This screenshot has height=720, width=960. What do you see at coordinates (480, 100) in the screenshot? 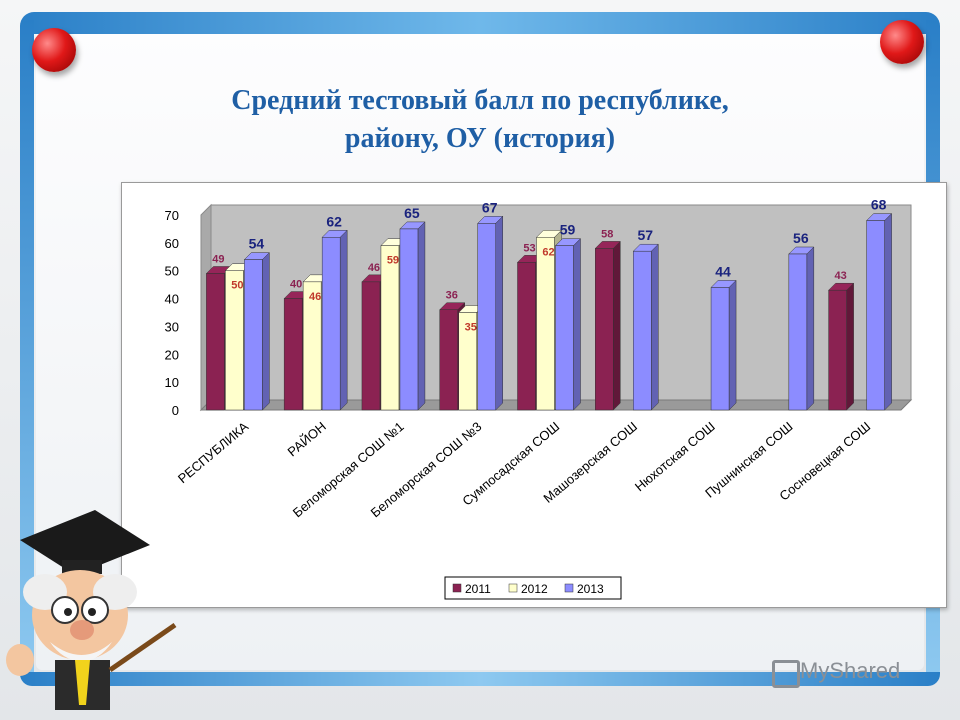
I see `title-line-1: Средний тестовый балл по республике,` at bounding box center [480, 100].